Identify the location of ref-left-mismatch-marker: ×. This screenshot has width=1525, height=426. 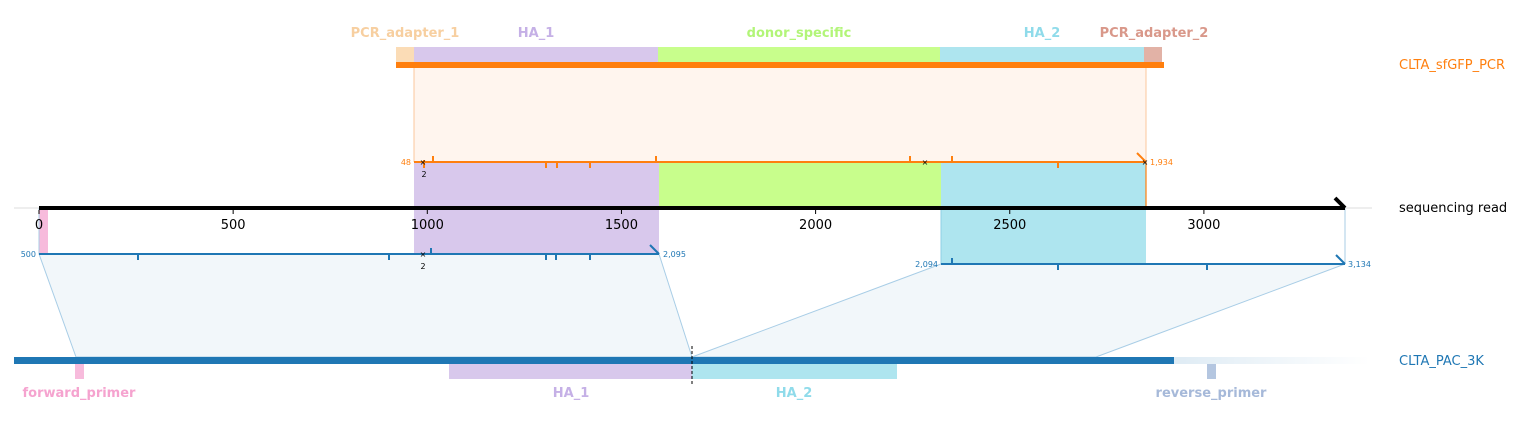
(423, 254).